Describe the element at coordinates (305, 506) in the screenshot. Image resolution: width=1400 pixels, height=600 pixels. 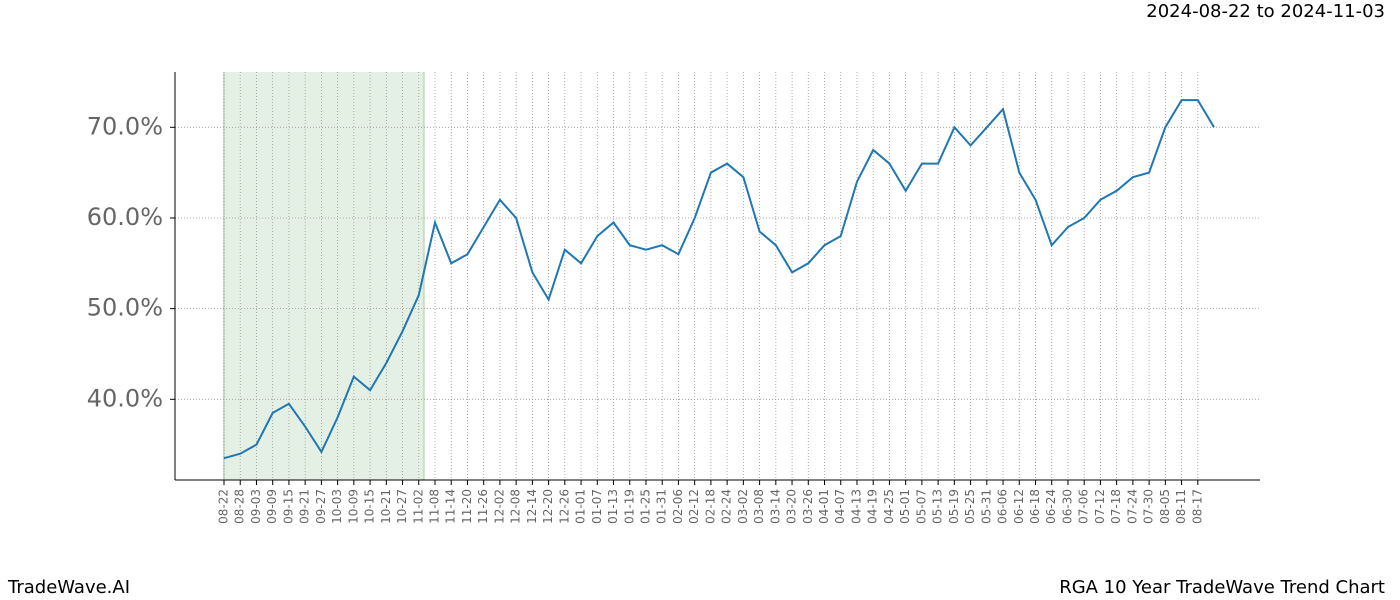
I see `x-tick-label: 09-21` at that location.